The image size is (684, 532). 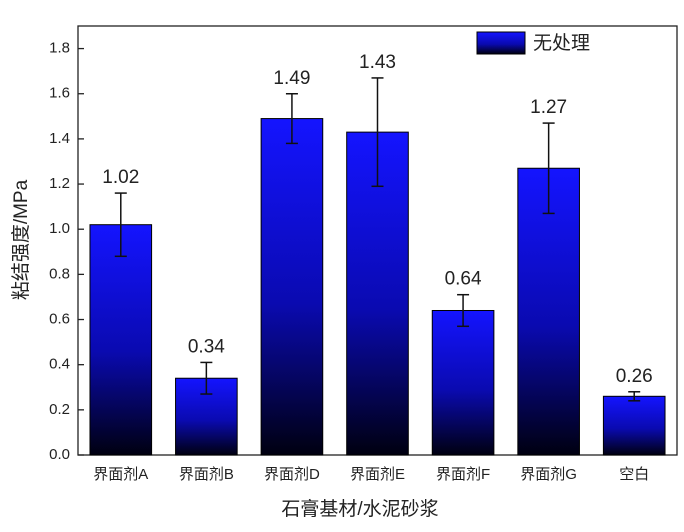 I want to click on data-label: 0.34, so click(x=206, y=346).